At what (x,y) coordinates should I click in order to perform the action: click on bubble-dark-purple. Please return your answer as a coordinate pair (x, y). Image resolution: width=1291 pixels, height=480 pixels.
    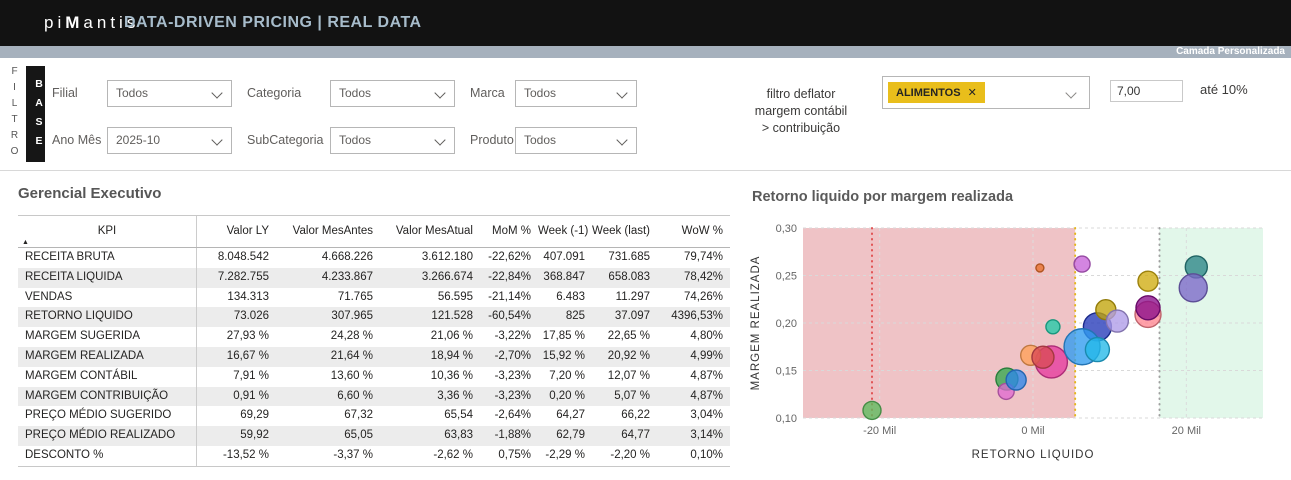
    Looking at the image, I should click on (1148, 308).